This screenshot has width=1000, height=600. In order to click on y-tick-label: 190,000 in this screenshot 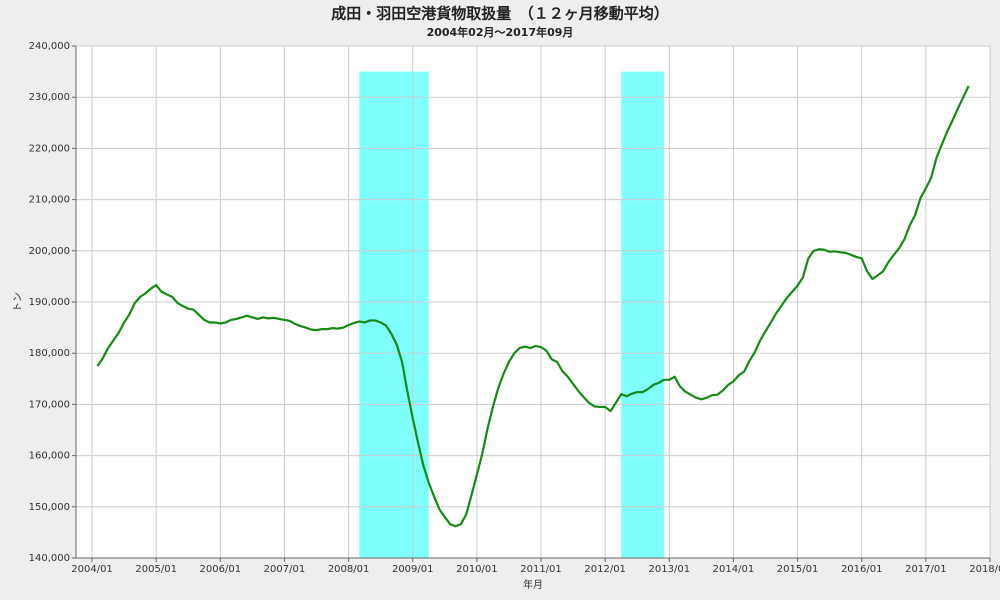, I will do `click(49, 302)`.